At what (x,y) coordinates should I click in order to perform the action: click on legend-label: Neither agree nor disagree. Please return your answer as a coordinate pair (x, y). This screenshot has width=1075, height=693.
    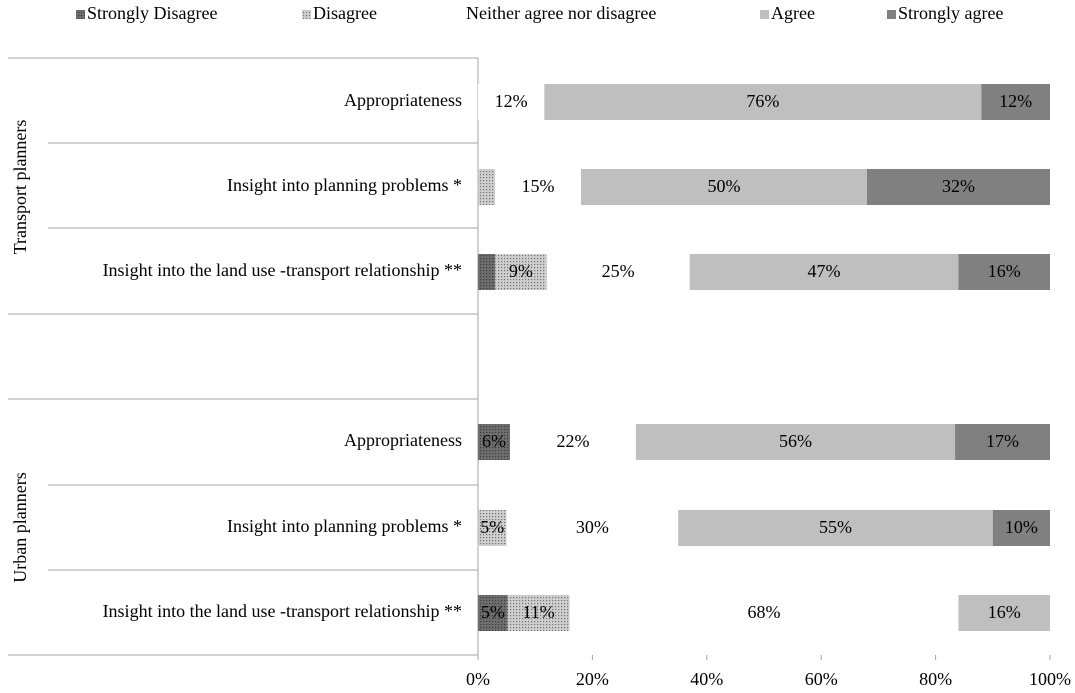
    Looking at the image, I should click on (561, 13).